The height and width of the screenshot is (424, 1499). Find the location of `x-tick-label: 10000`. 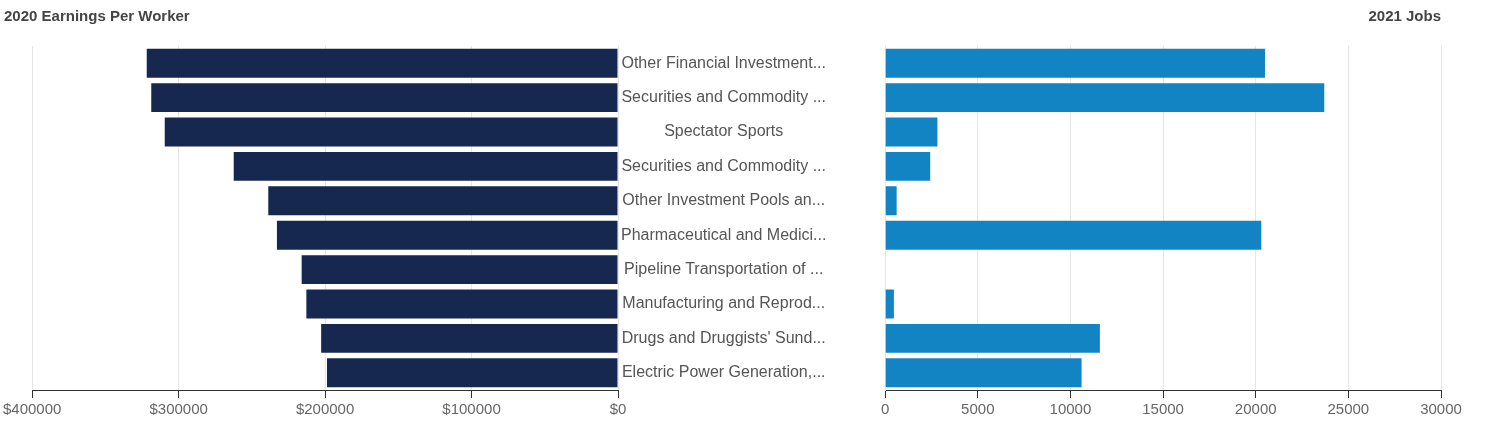

x-tick-label: 10000 is located at coordinates (1070, 409).